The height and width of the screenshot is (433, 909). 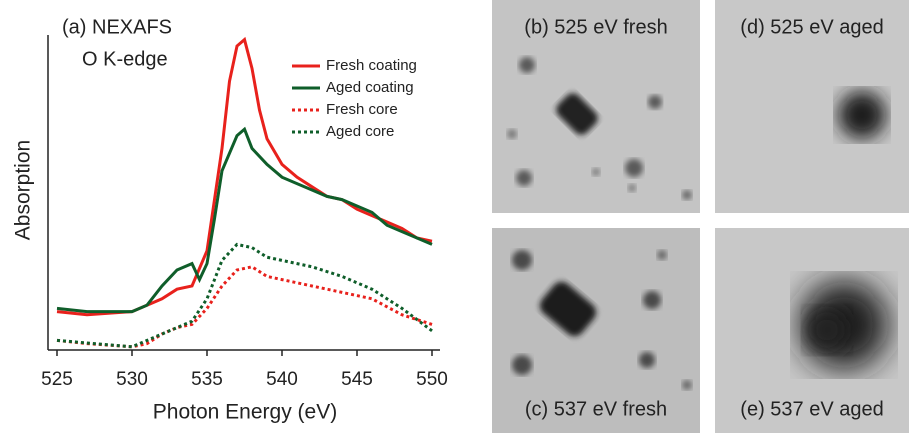 What do you see at coordinates (371, 65) in the screenshot?
I see `legend-label: Fresh coating` at bounding box center [371, 65].